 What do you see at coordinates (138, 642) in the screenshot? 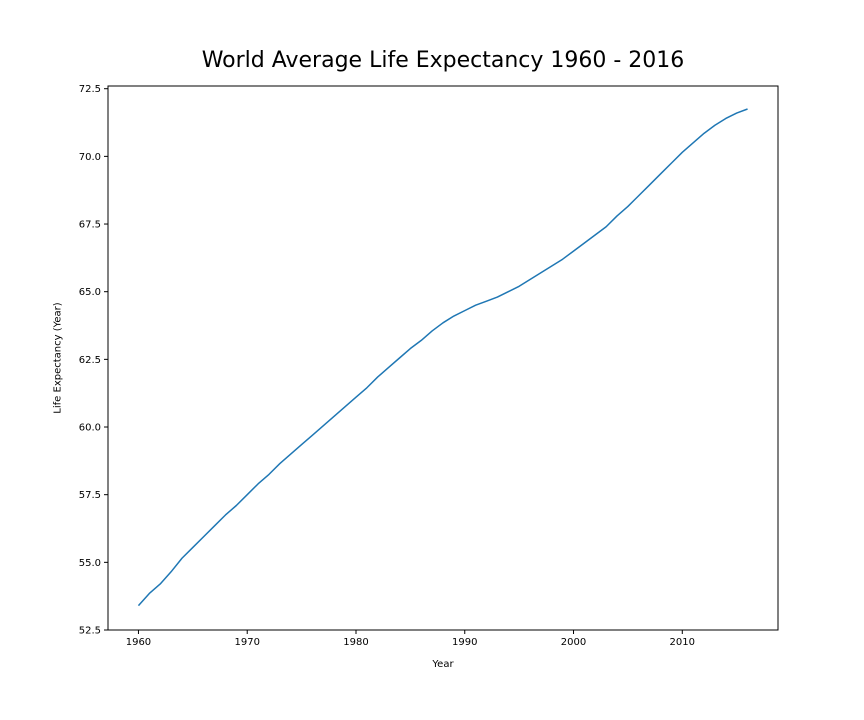
I see `x-tick-label: 1960` at bounding box center [138, 642].